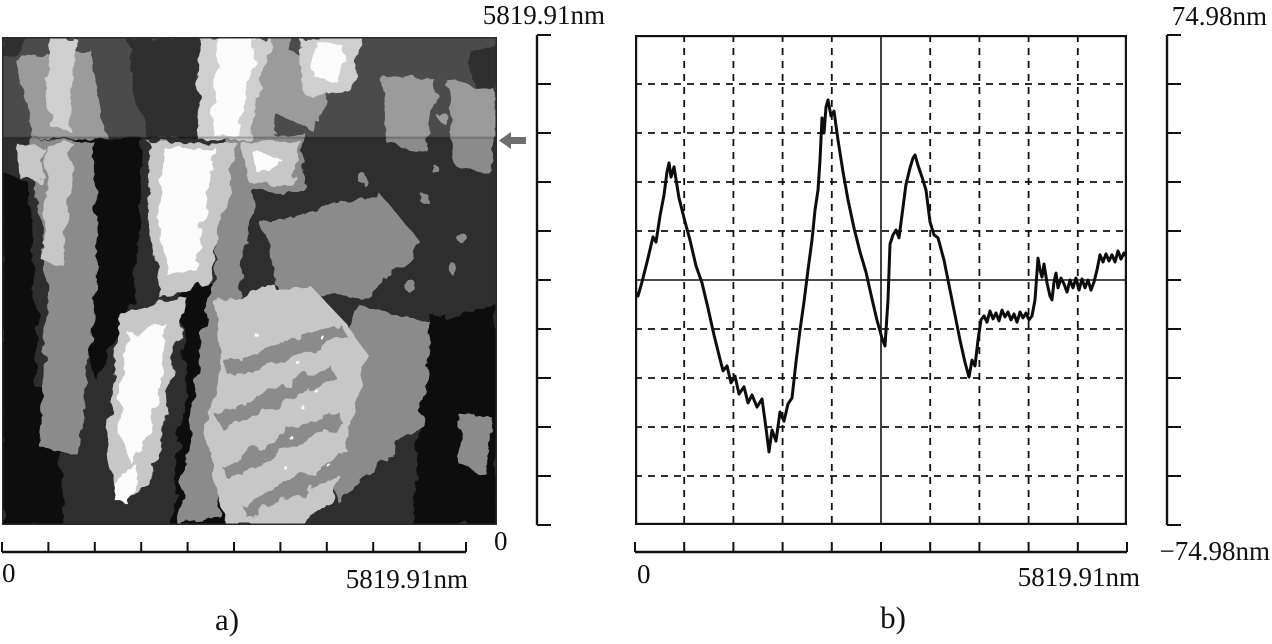  I want to click on scan-line-arrow-icon, so click(512, 140).